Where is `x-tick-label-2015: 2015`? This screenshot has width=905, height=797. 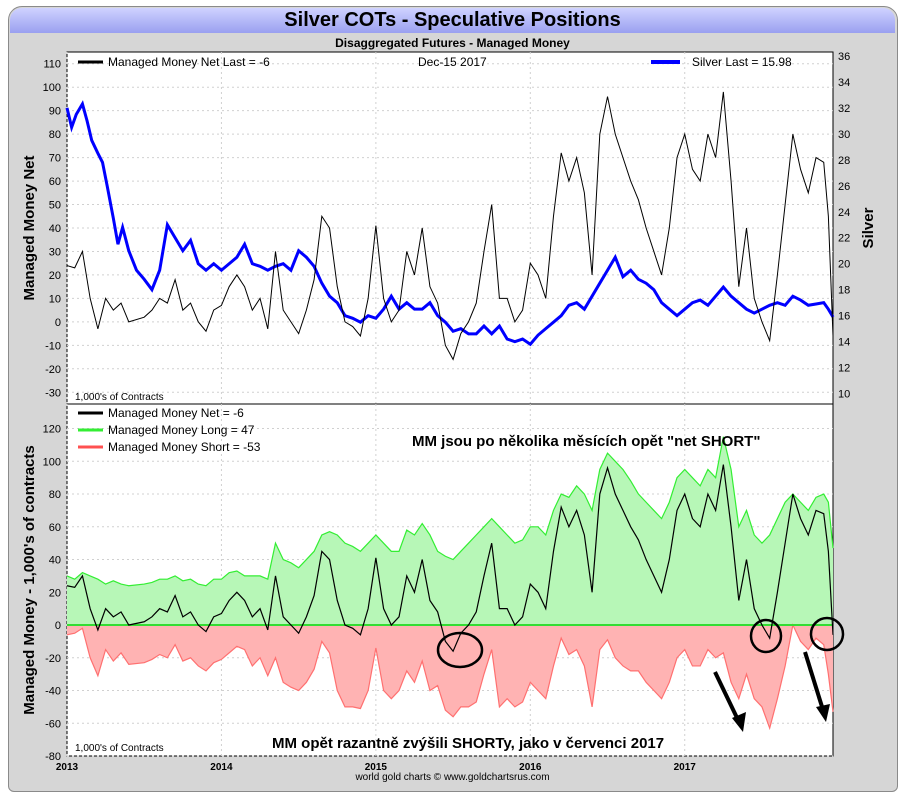
x-tick-label-2015: 2015 is located at coordinates (376, 767).